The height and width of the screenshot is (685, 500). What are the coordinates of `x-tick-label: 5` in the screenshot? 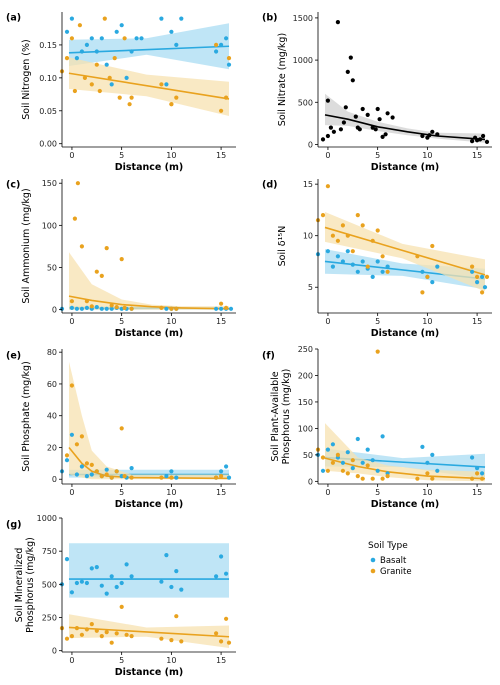 It's located at (377, 492).